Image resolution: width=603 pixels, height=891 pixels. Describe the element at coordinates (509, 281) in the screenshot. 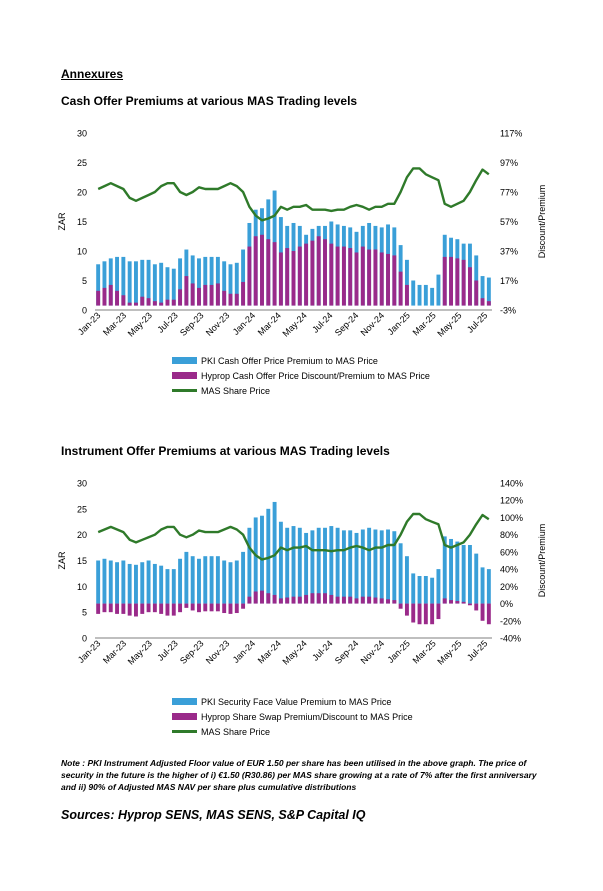

I see `y2-tick-label: 17%` at that location.